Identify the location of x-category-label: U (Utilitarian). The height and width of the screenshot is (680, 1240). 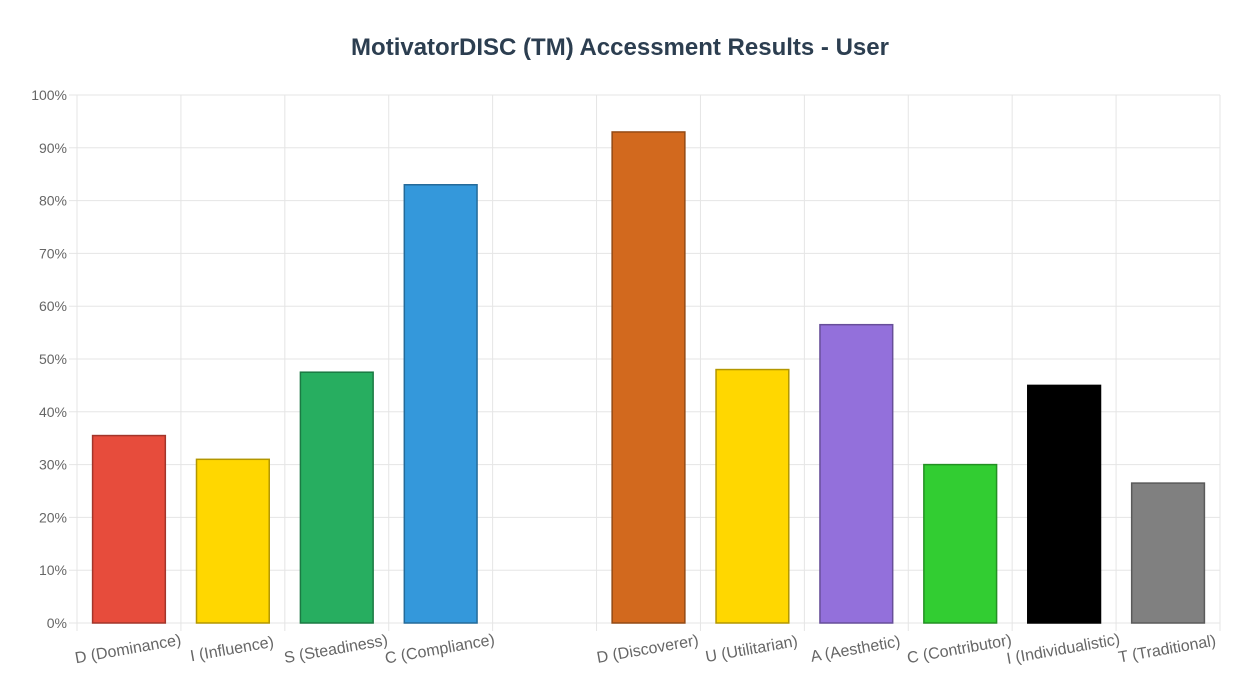
(751, 649).